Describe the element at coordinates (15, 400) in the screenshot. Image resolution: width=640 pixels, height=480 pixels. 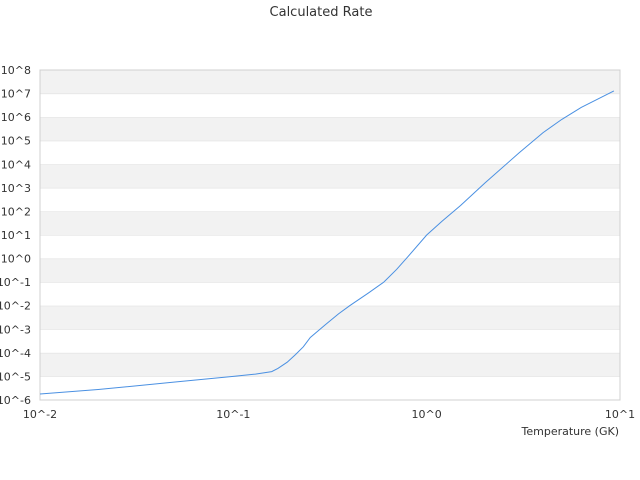
I see `y-tick-label: 10^-6` at that location.